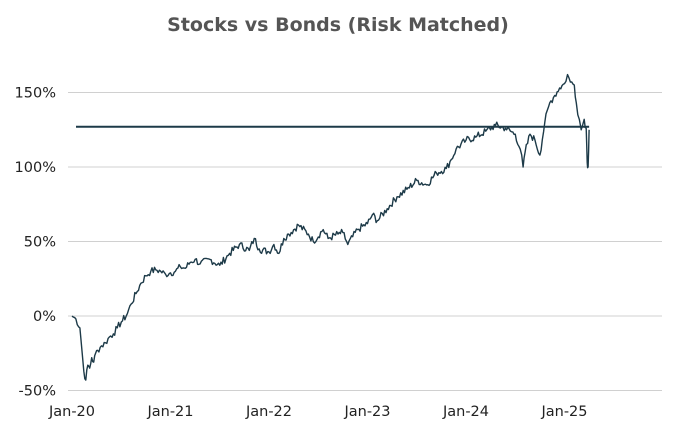  I want to click on x-tick-label: Jan-21, so click(169, 412).